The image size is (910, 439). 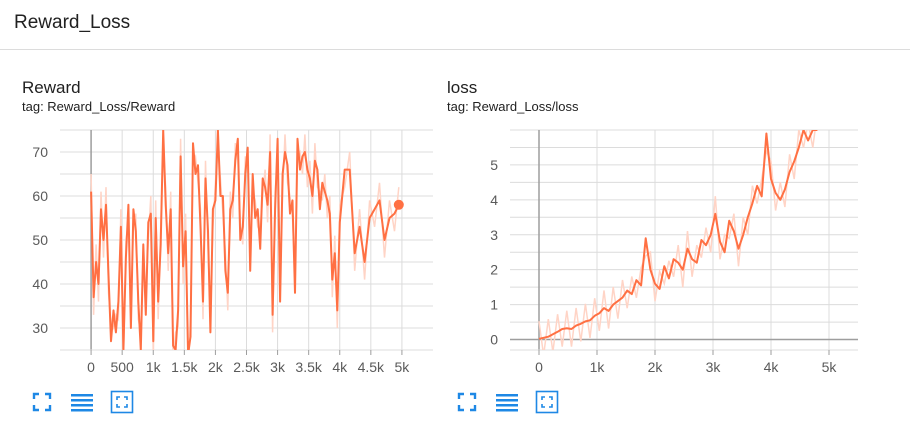 I want to click on y-tick-label: 30, so click(x=40, y=328).